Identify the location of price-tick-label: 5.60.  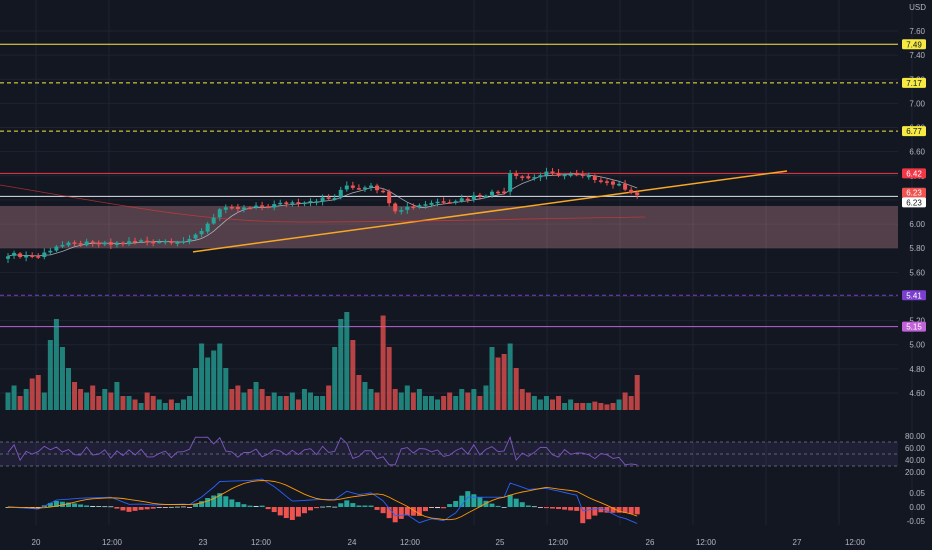
(917, 272).